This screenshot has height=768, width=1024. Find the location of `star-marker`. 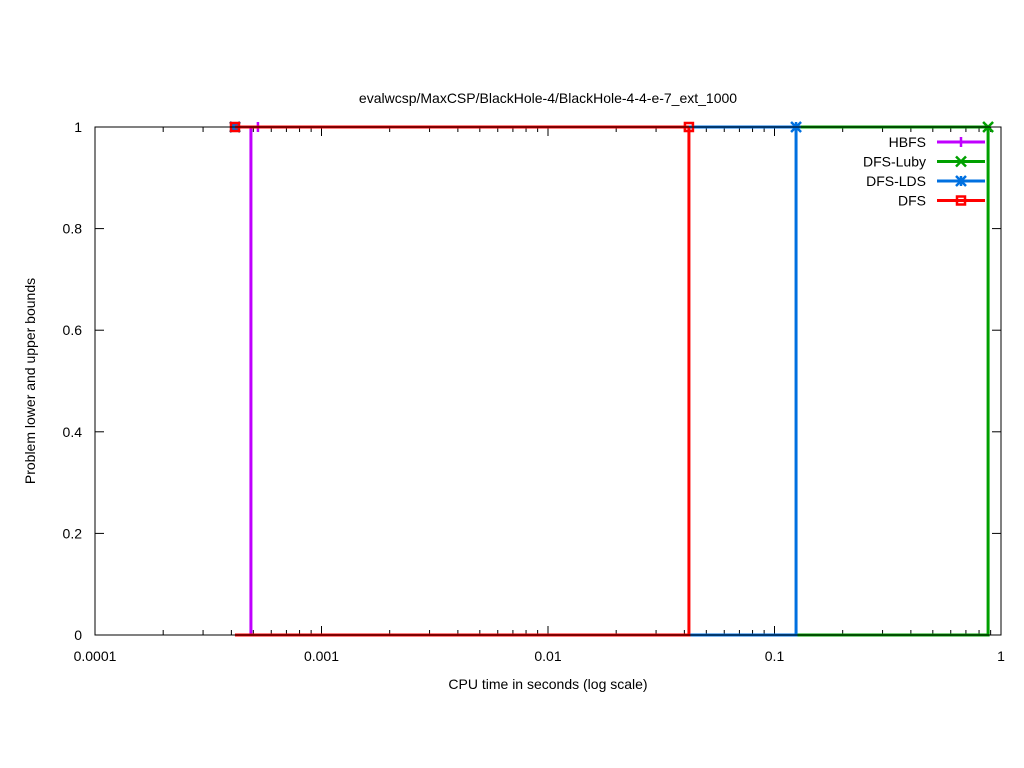

star-marker is located at coordinates (961, 181).